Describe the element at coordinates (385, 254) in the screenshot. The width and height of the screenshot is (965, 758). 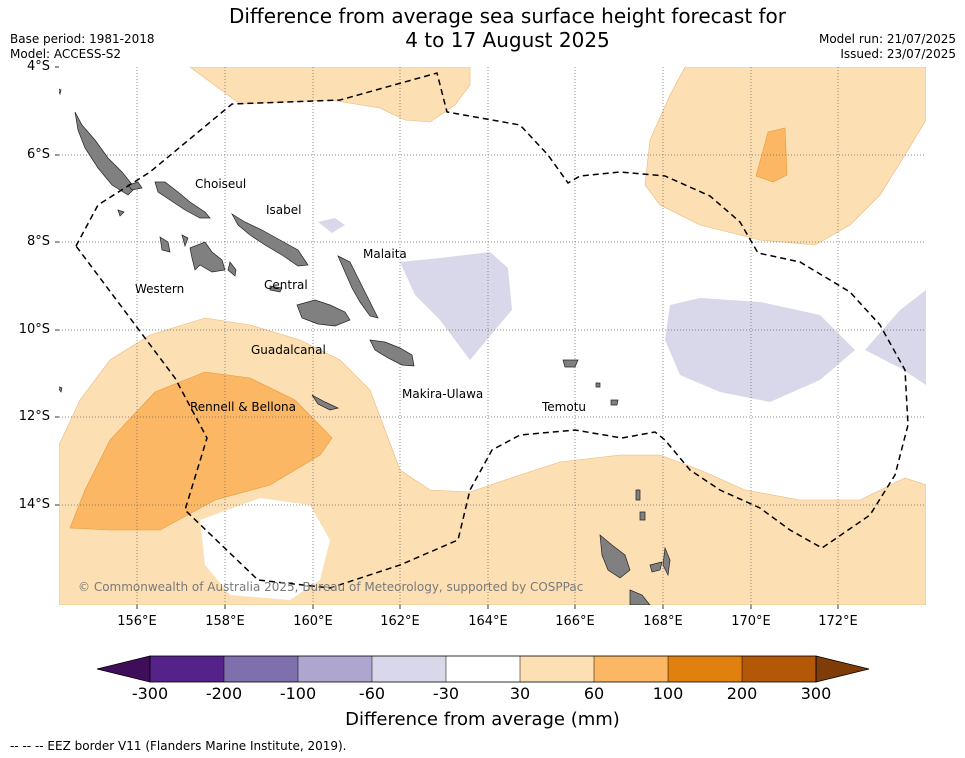
I see `place-label-malaita: Malaita` at that location.